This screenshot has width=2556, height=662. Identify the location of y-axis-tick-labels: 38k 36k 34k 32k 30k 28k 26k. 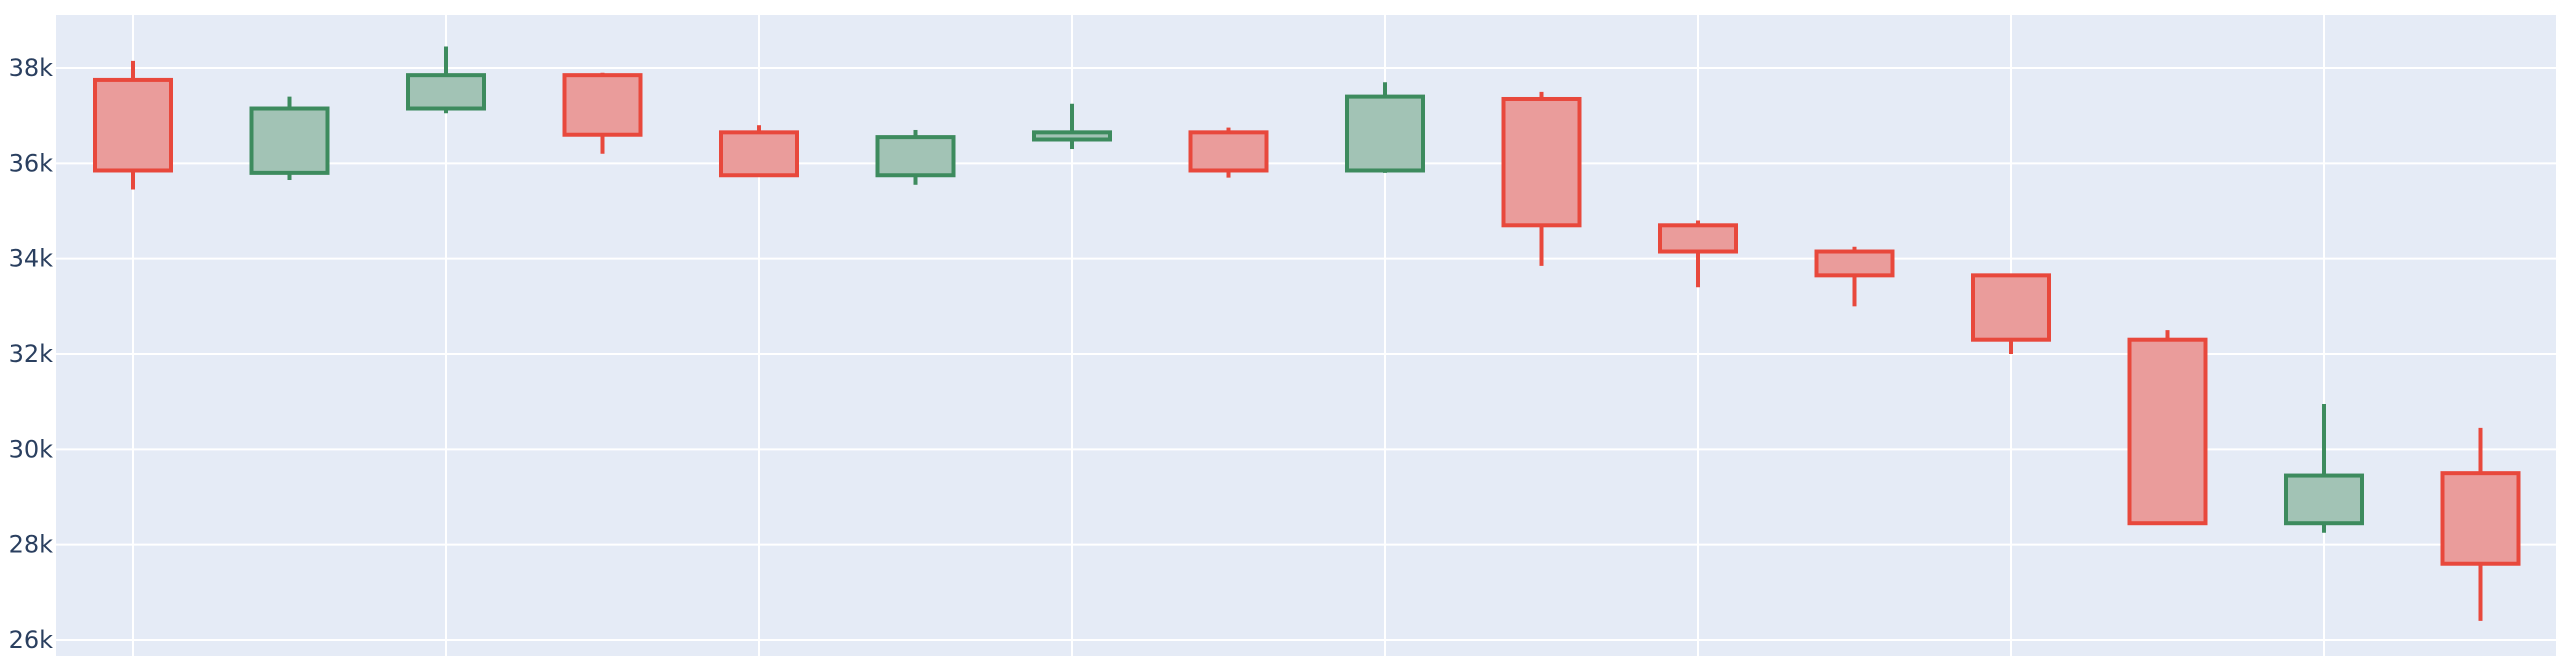
(31, 354).